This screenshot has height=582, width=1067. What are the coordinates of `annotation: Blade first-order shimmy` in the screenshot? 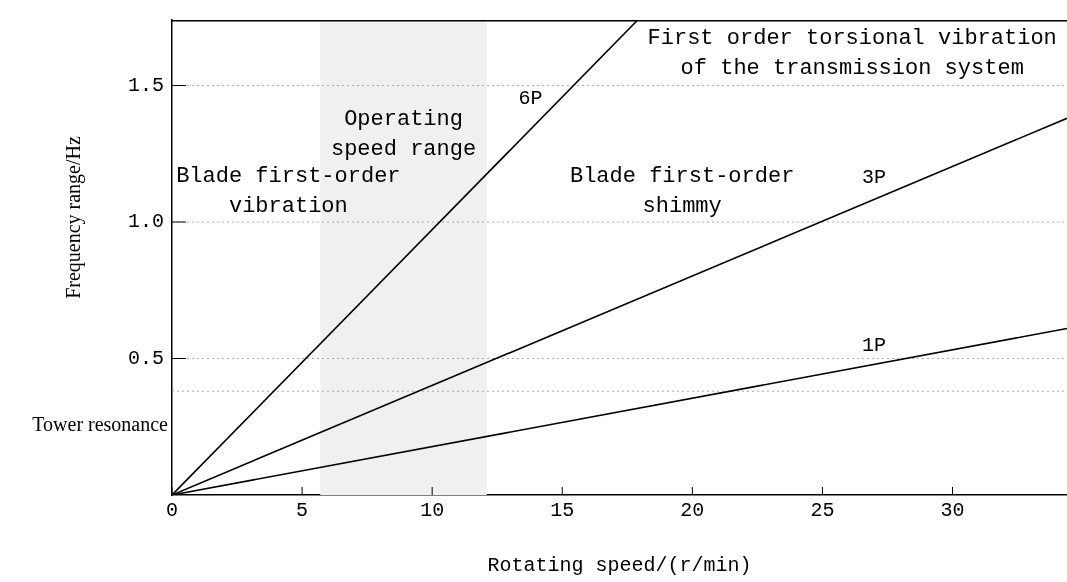 It's located at (682, 191).